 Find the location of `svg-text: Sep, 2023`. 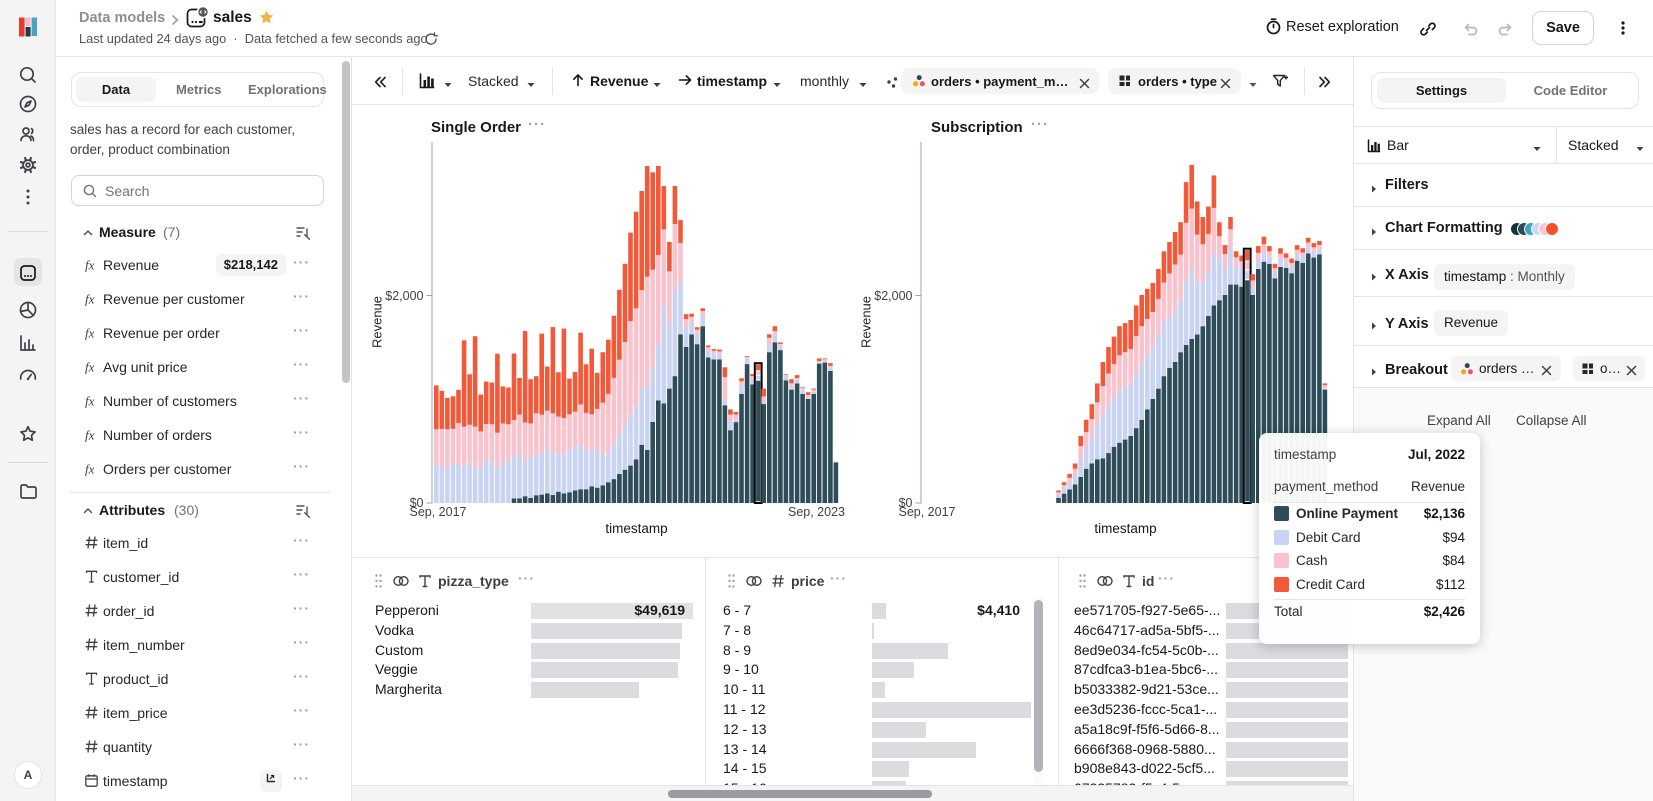

svg-text: Sep, 2023 is located at coordinates (816, 512).